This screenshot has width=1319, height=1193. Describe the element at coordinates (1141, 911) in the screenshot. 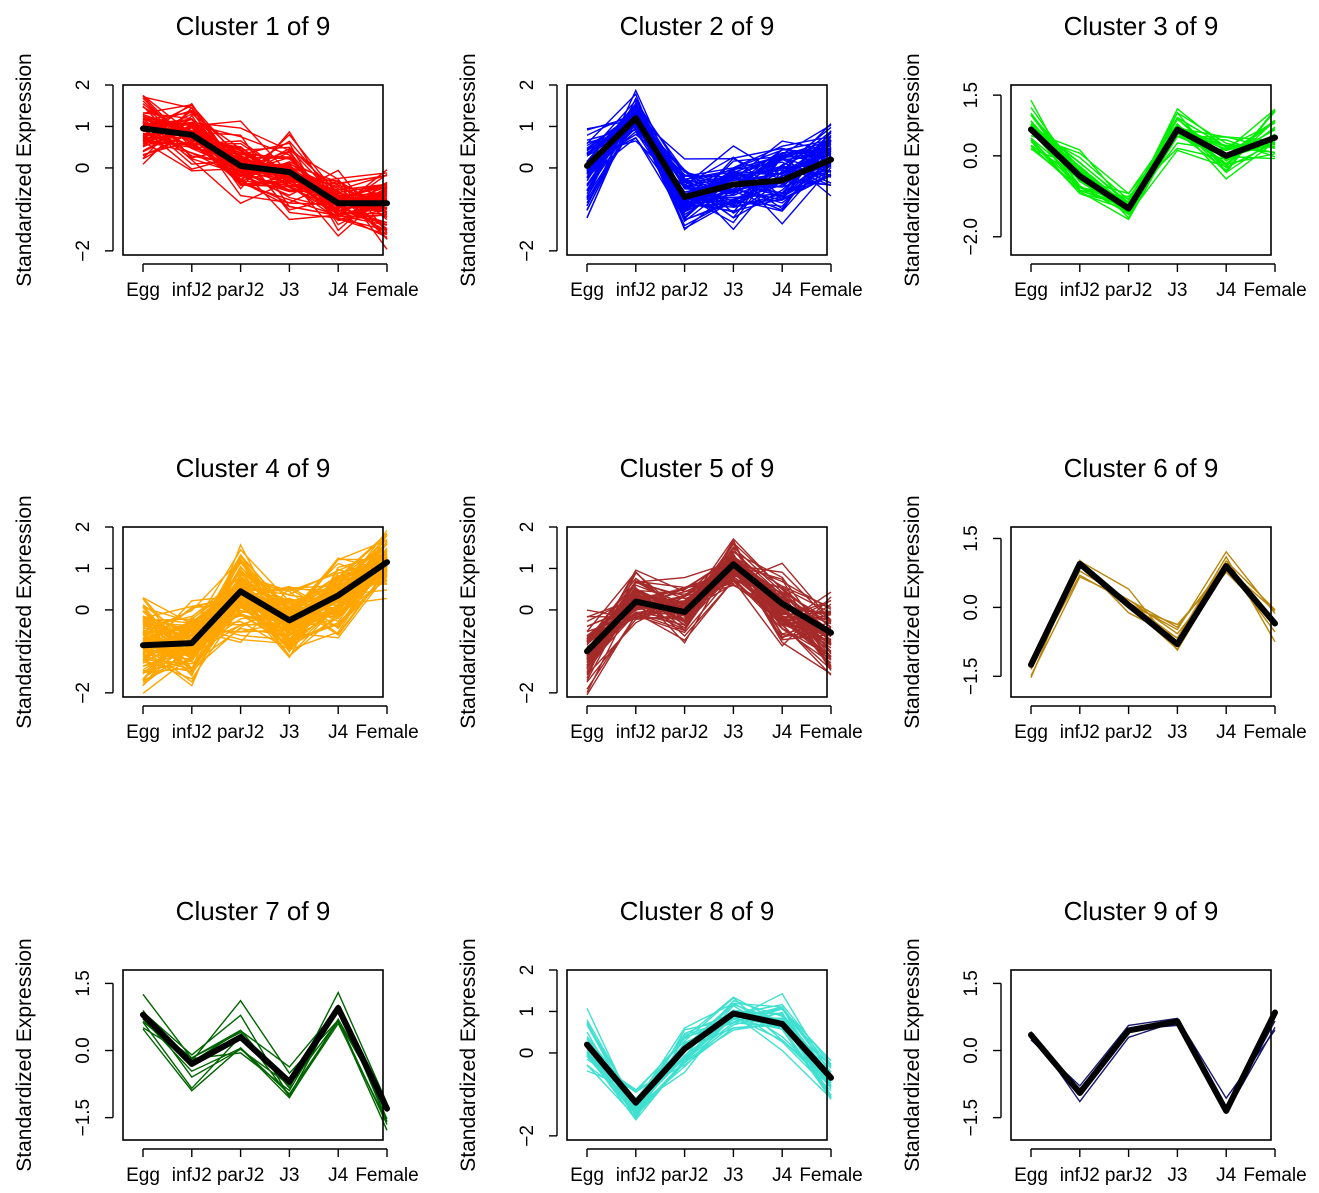

I see `chart-title: Cluster 9 of 9` at that location.